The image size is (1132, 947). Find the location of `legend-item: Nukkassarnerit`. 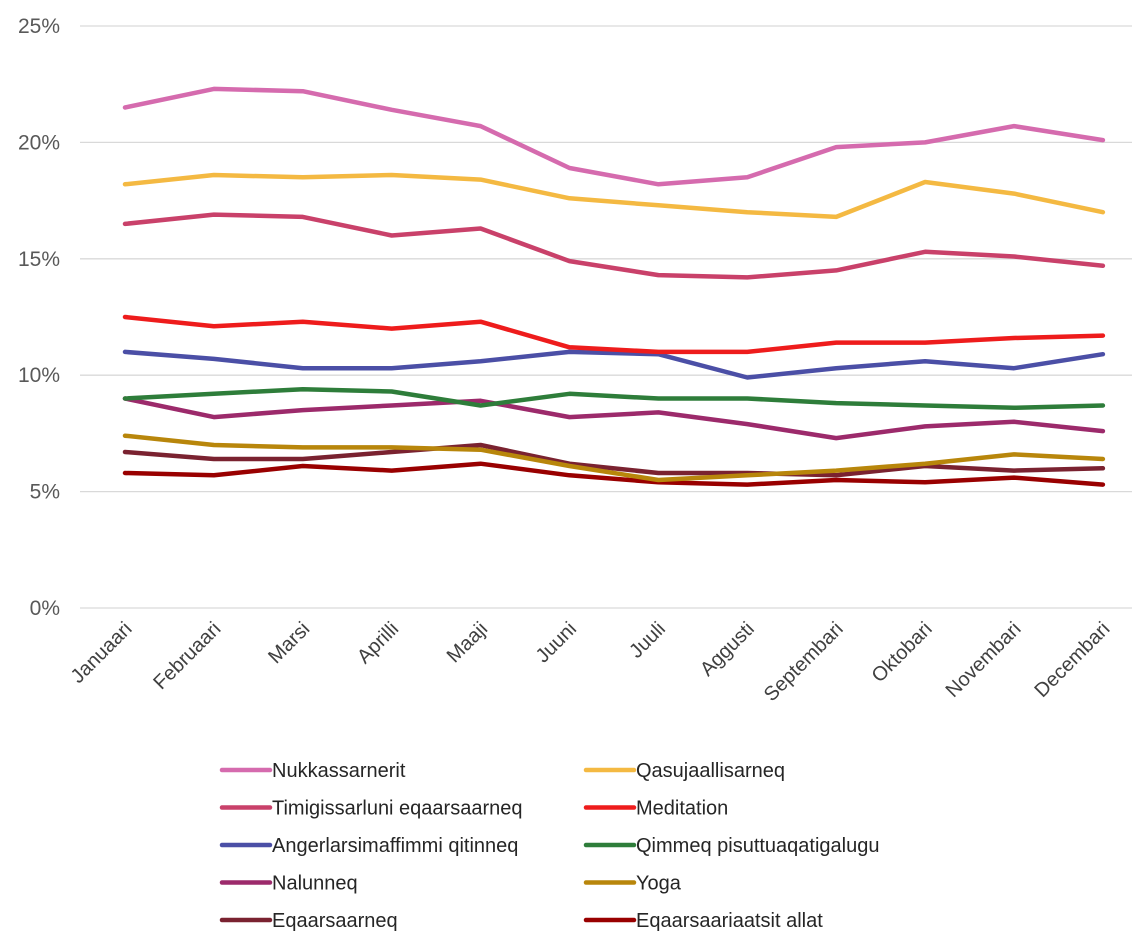

legend-item: Nukkassarnerit is located at coordinates (312, 771).